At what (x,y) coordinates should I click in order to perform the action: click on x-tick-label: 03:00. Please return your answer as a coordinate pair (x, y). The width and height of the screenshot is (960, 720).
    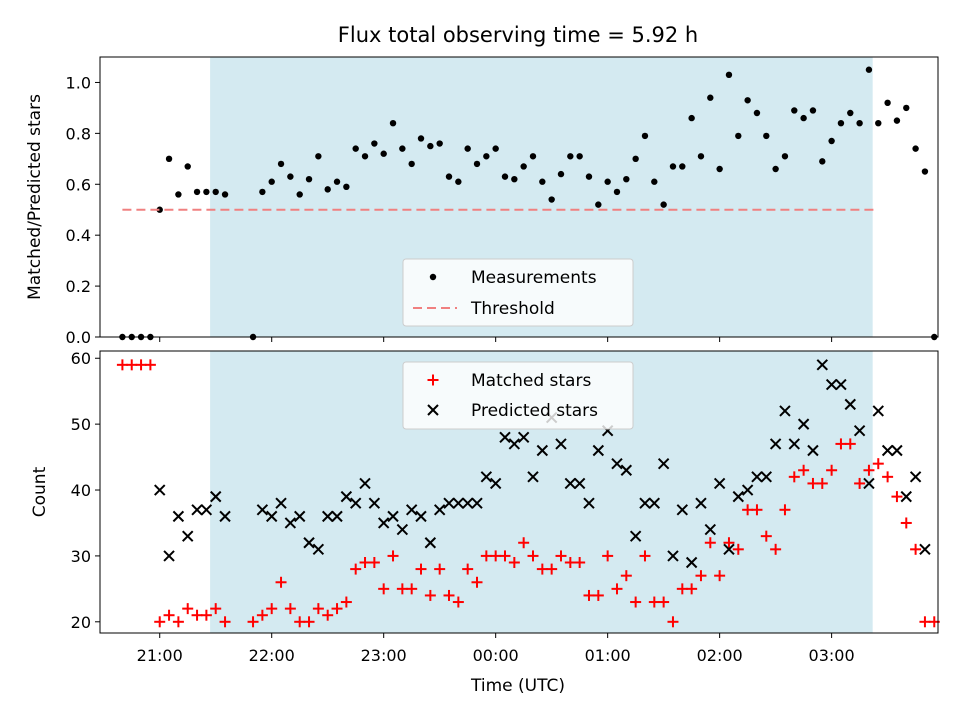
    Looking at the image, I should click on (832, 655).